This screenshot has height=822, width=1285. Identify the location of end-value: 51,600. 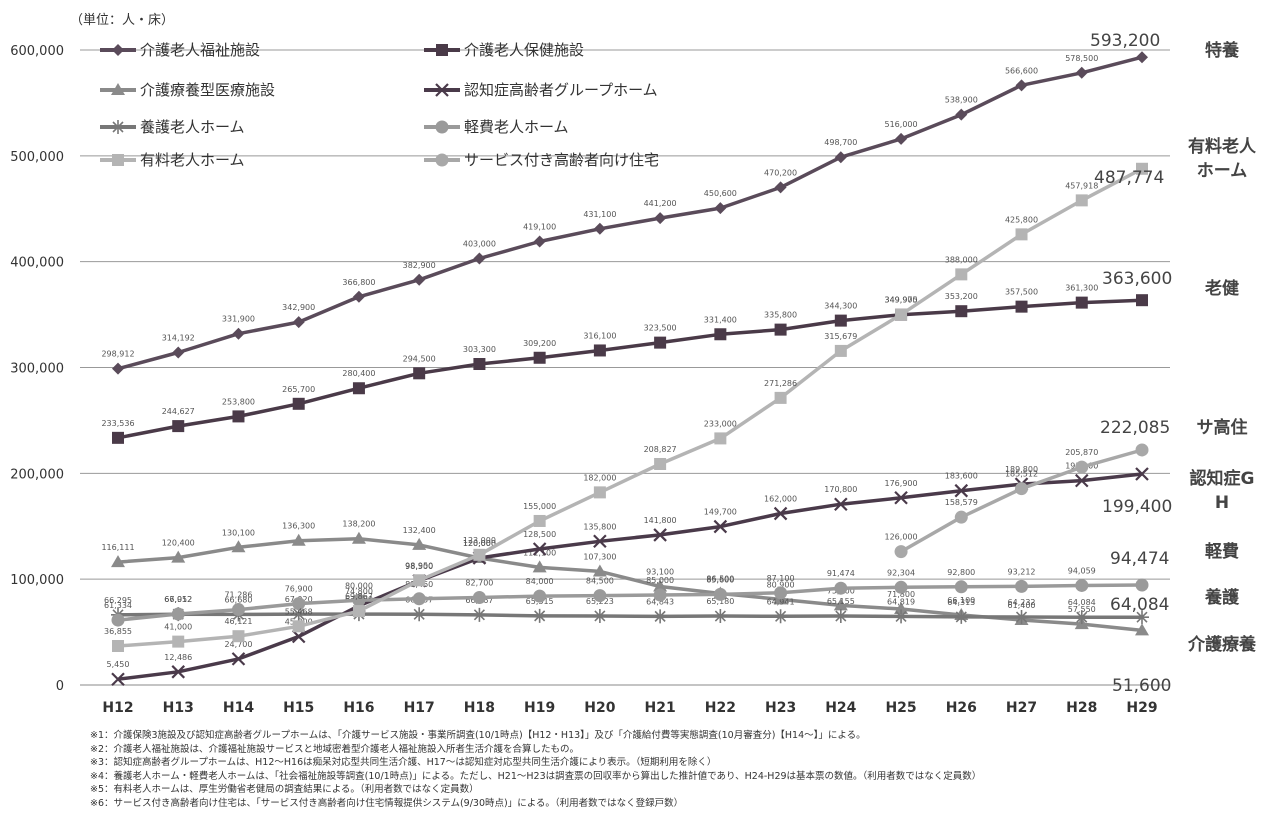
(1141, 686).